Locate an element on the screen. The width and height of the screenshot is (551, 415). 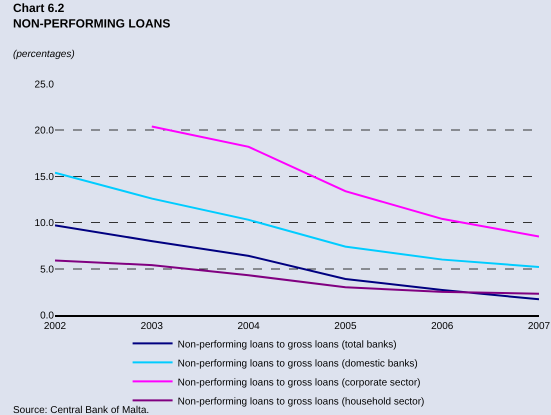
line-series is located at coordinates (297, 277).